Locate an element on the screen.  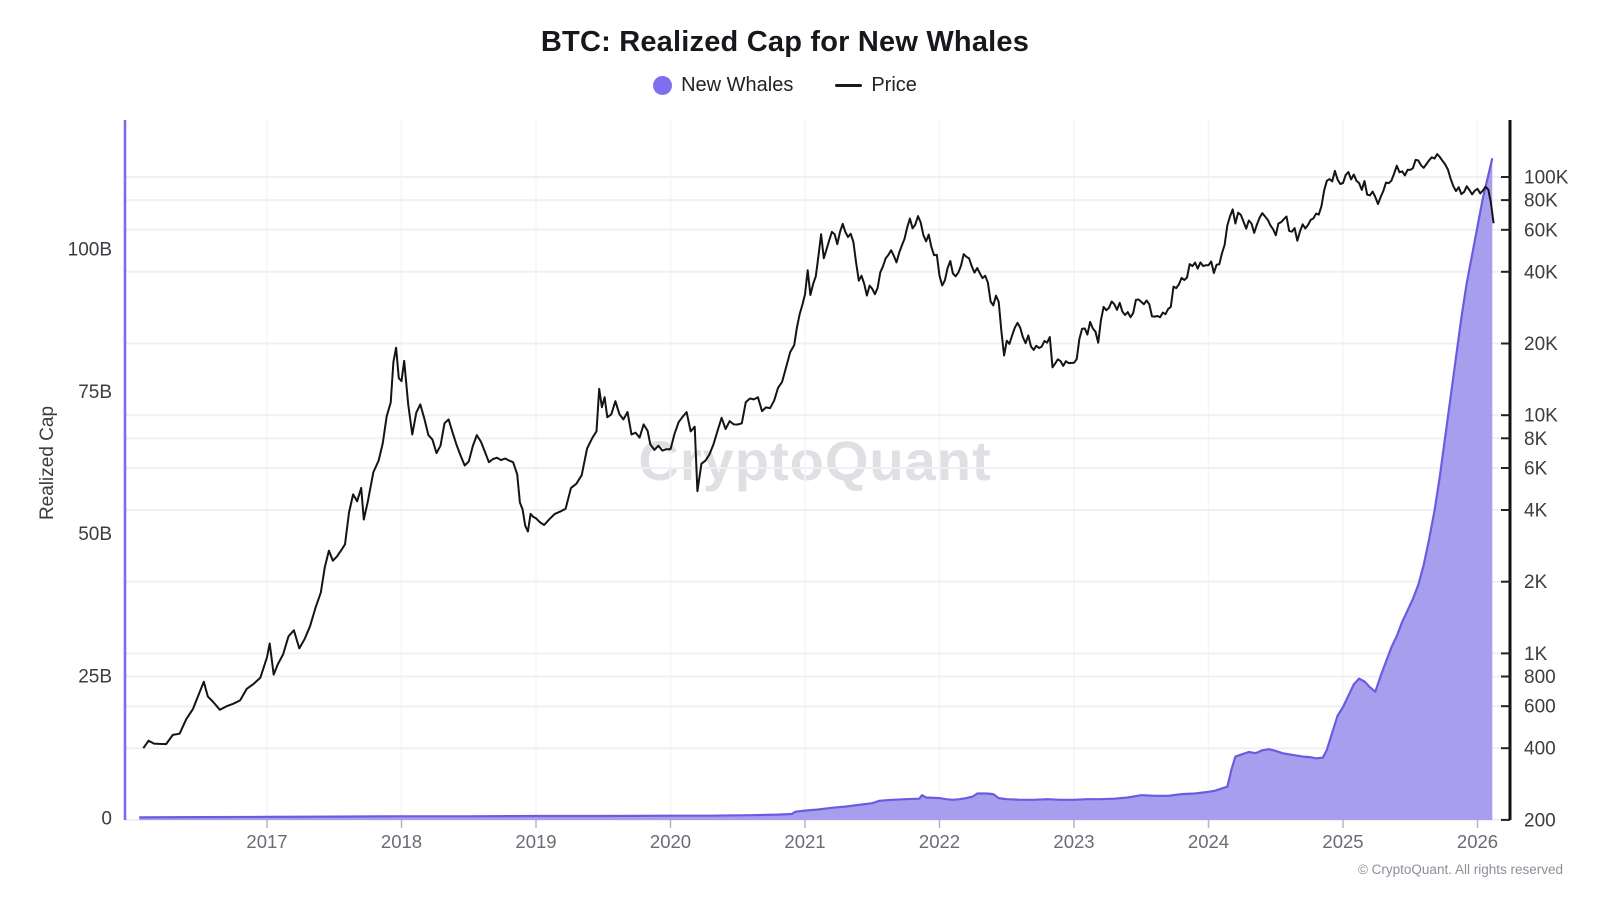
year-tick-label: 2018 is located at coordinates (401, 841).